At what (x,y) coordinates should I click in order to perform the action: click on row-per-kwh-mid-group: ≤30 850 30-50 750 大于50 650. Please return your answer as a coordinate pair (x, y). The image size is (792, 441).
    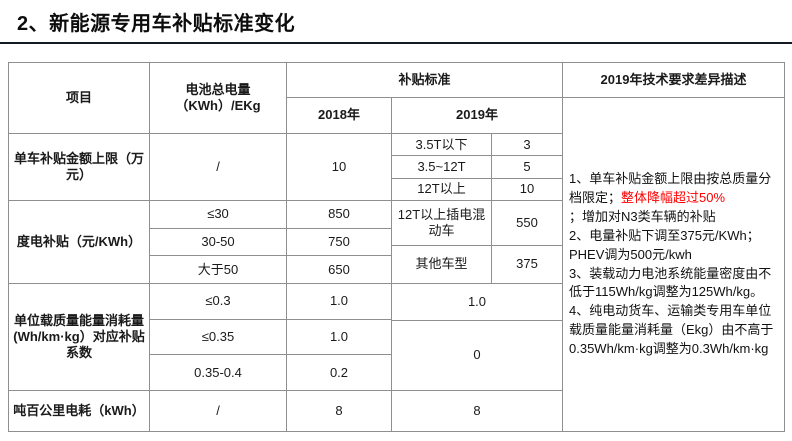
    Looking at the image, I should click on (271, 242).